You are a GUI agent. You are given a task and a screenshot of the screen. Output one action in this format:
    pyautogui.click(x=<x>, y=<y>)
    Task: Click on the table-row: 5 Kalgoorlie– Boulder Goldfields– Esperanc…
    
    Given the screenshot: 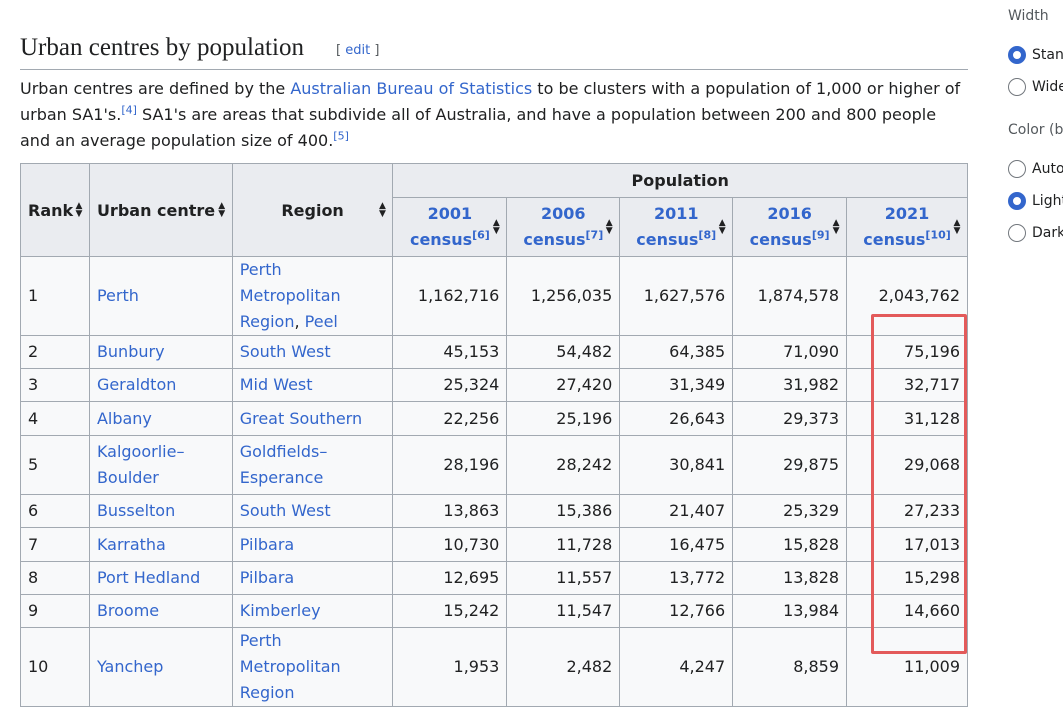 What is the action you would take?
    pyautogui.click(x=494, y=465)
    